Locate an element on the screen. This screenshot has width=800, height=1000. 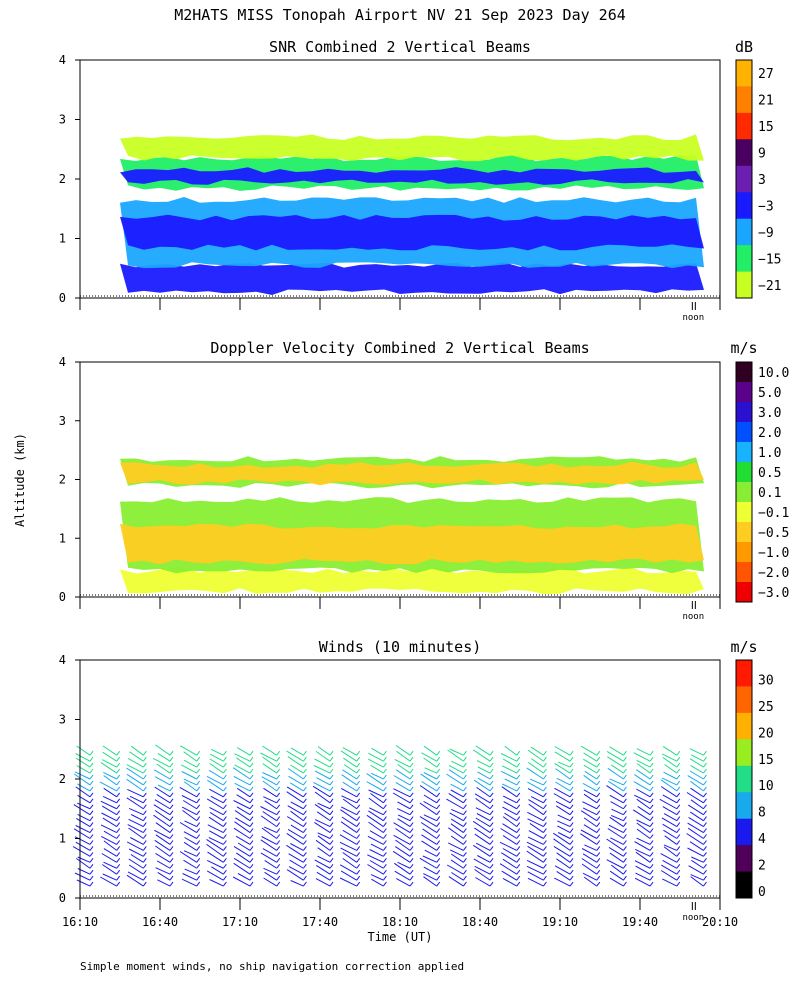
x-tick-label: 19:40 is located at coordinates (640, 922).